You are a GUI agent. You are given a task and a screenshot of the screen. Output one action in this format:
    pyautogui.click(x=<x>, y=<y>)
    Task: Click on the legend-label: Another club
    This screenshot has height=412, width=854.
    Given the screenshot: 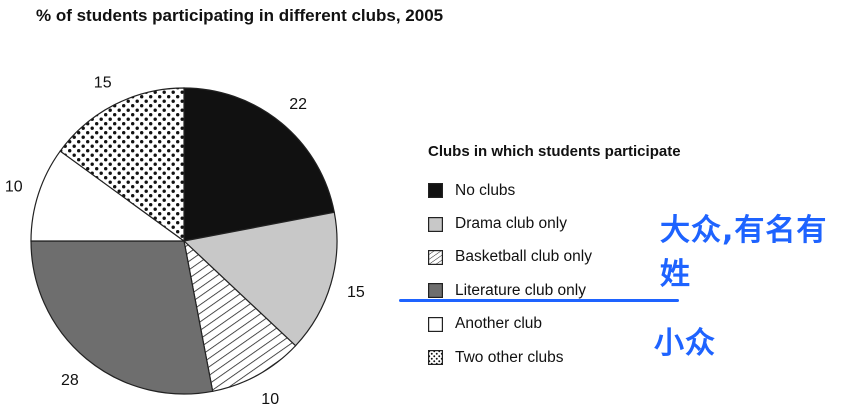 What is the action you would take?
    pyautogui.click(x=499, y=324)
    